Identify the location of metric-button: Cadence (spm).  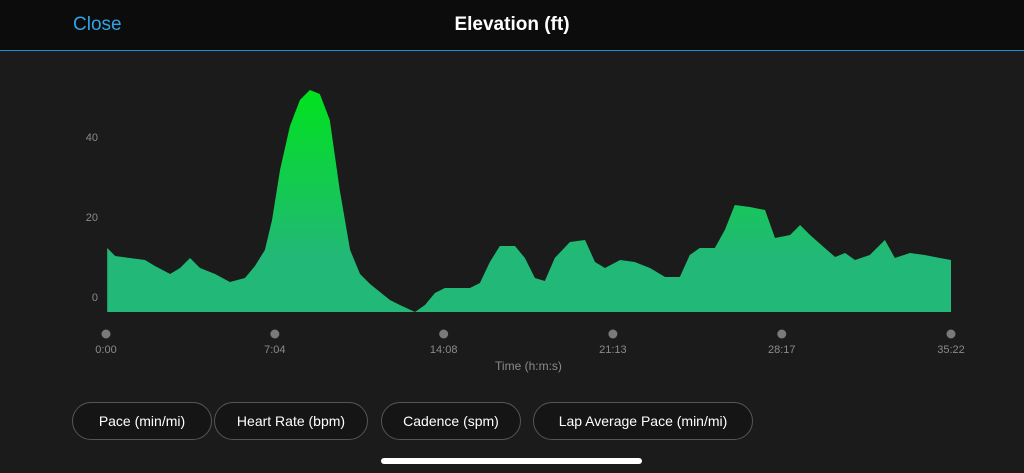
(451, 421).